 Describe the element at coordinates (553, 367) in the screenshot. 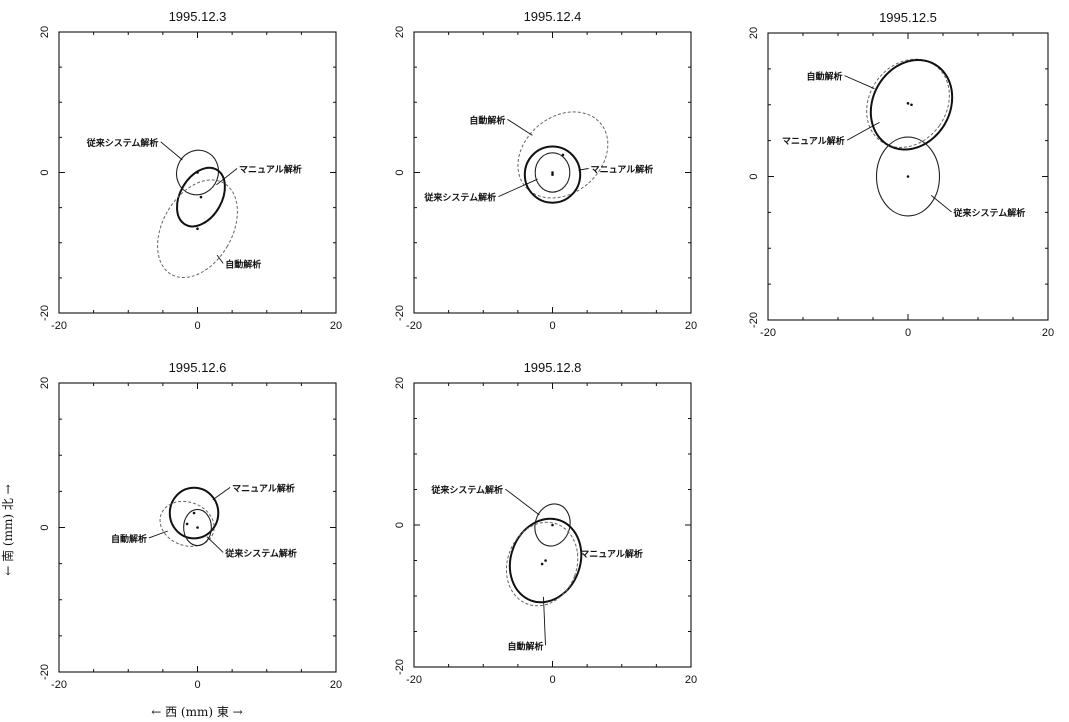

I see `panel-title: 1995.12.8` at that location.